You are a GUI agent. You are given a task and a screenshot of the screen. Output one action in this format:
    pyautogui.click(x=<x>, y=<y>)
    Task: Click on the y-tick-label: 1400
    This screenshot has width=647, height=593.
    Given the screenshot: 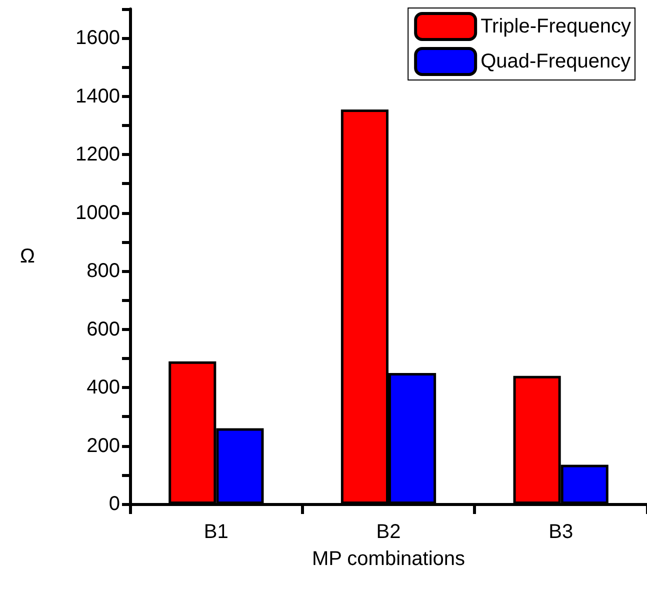 What is the action you would take?
    pyautogui.click(x=98, y=96)
    